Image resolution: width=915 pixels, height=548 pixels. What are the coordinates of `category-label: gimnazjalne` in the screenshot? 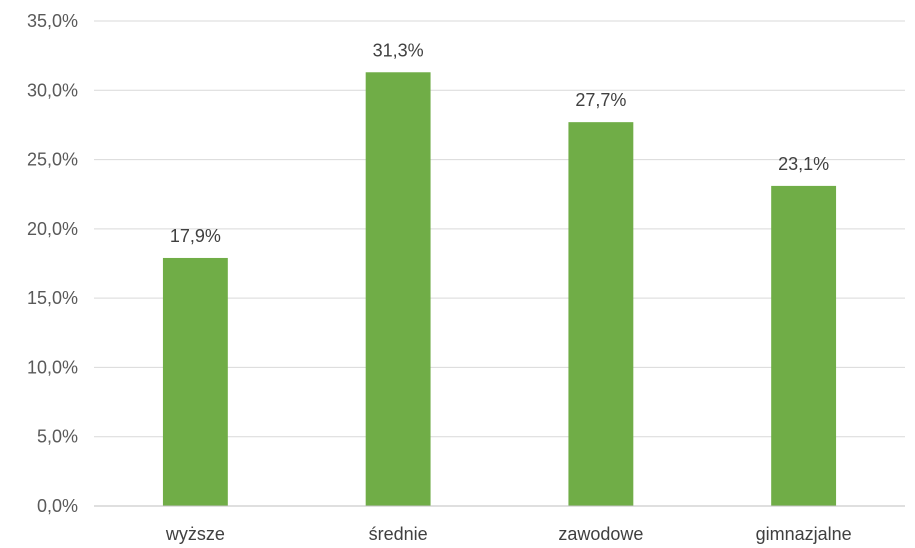 It's located at (804, 534).